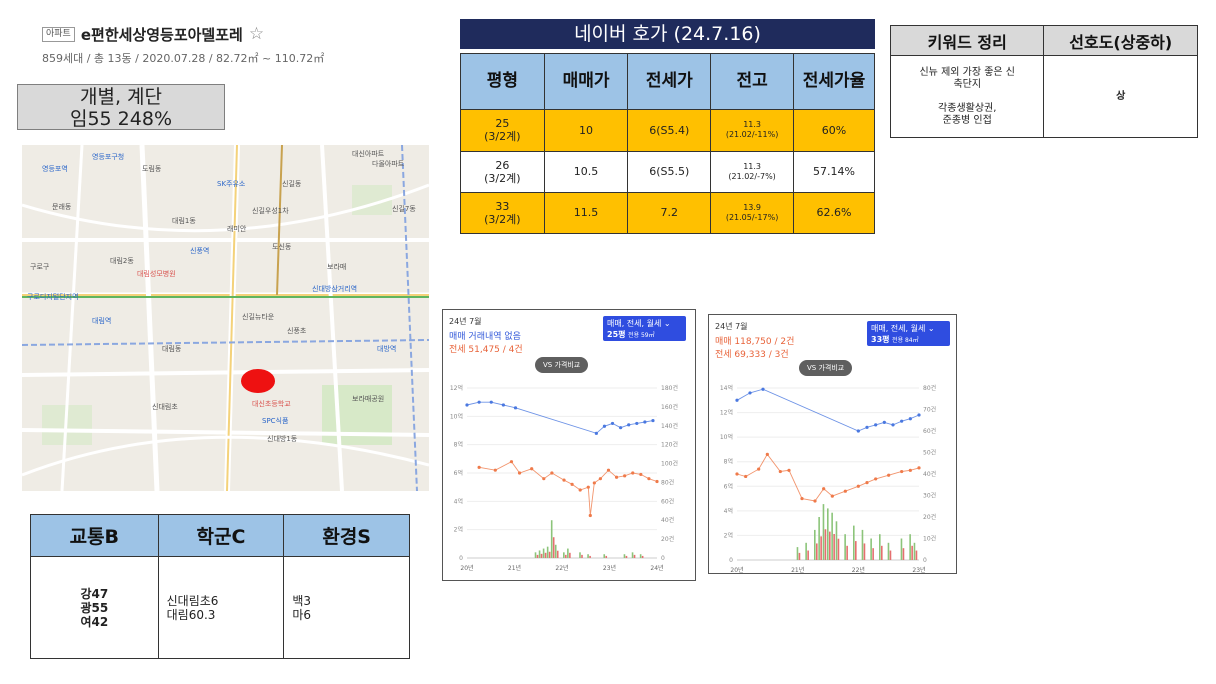 This screenshot has width=1216, height=684. What do you see at coordinates (1120, 96) in the screenshot?
I see `preference-cell: 상` at bounding box center [1120, 96].